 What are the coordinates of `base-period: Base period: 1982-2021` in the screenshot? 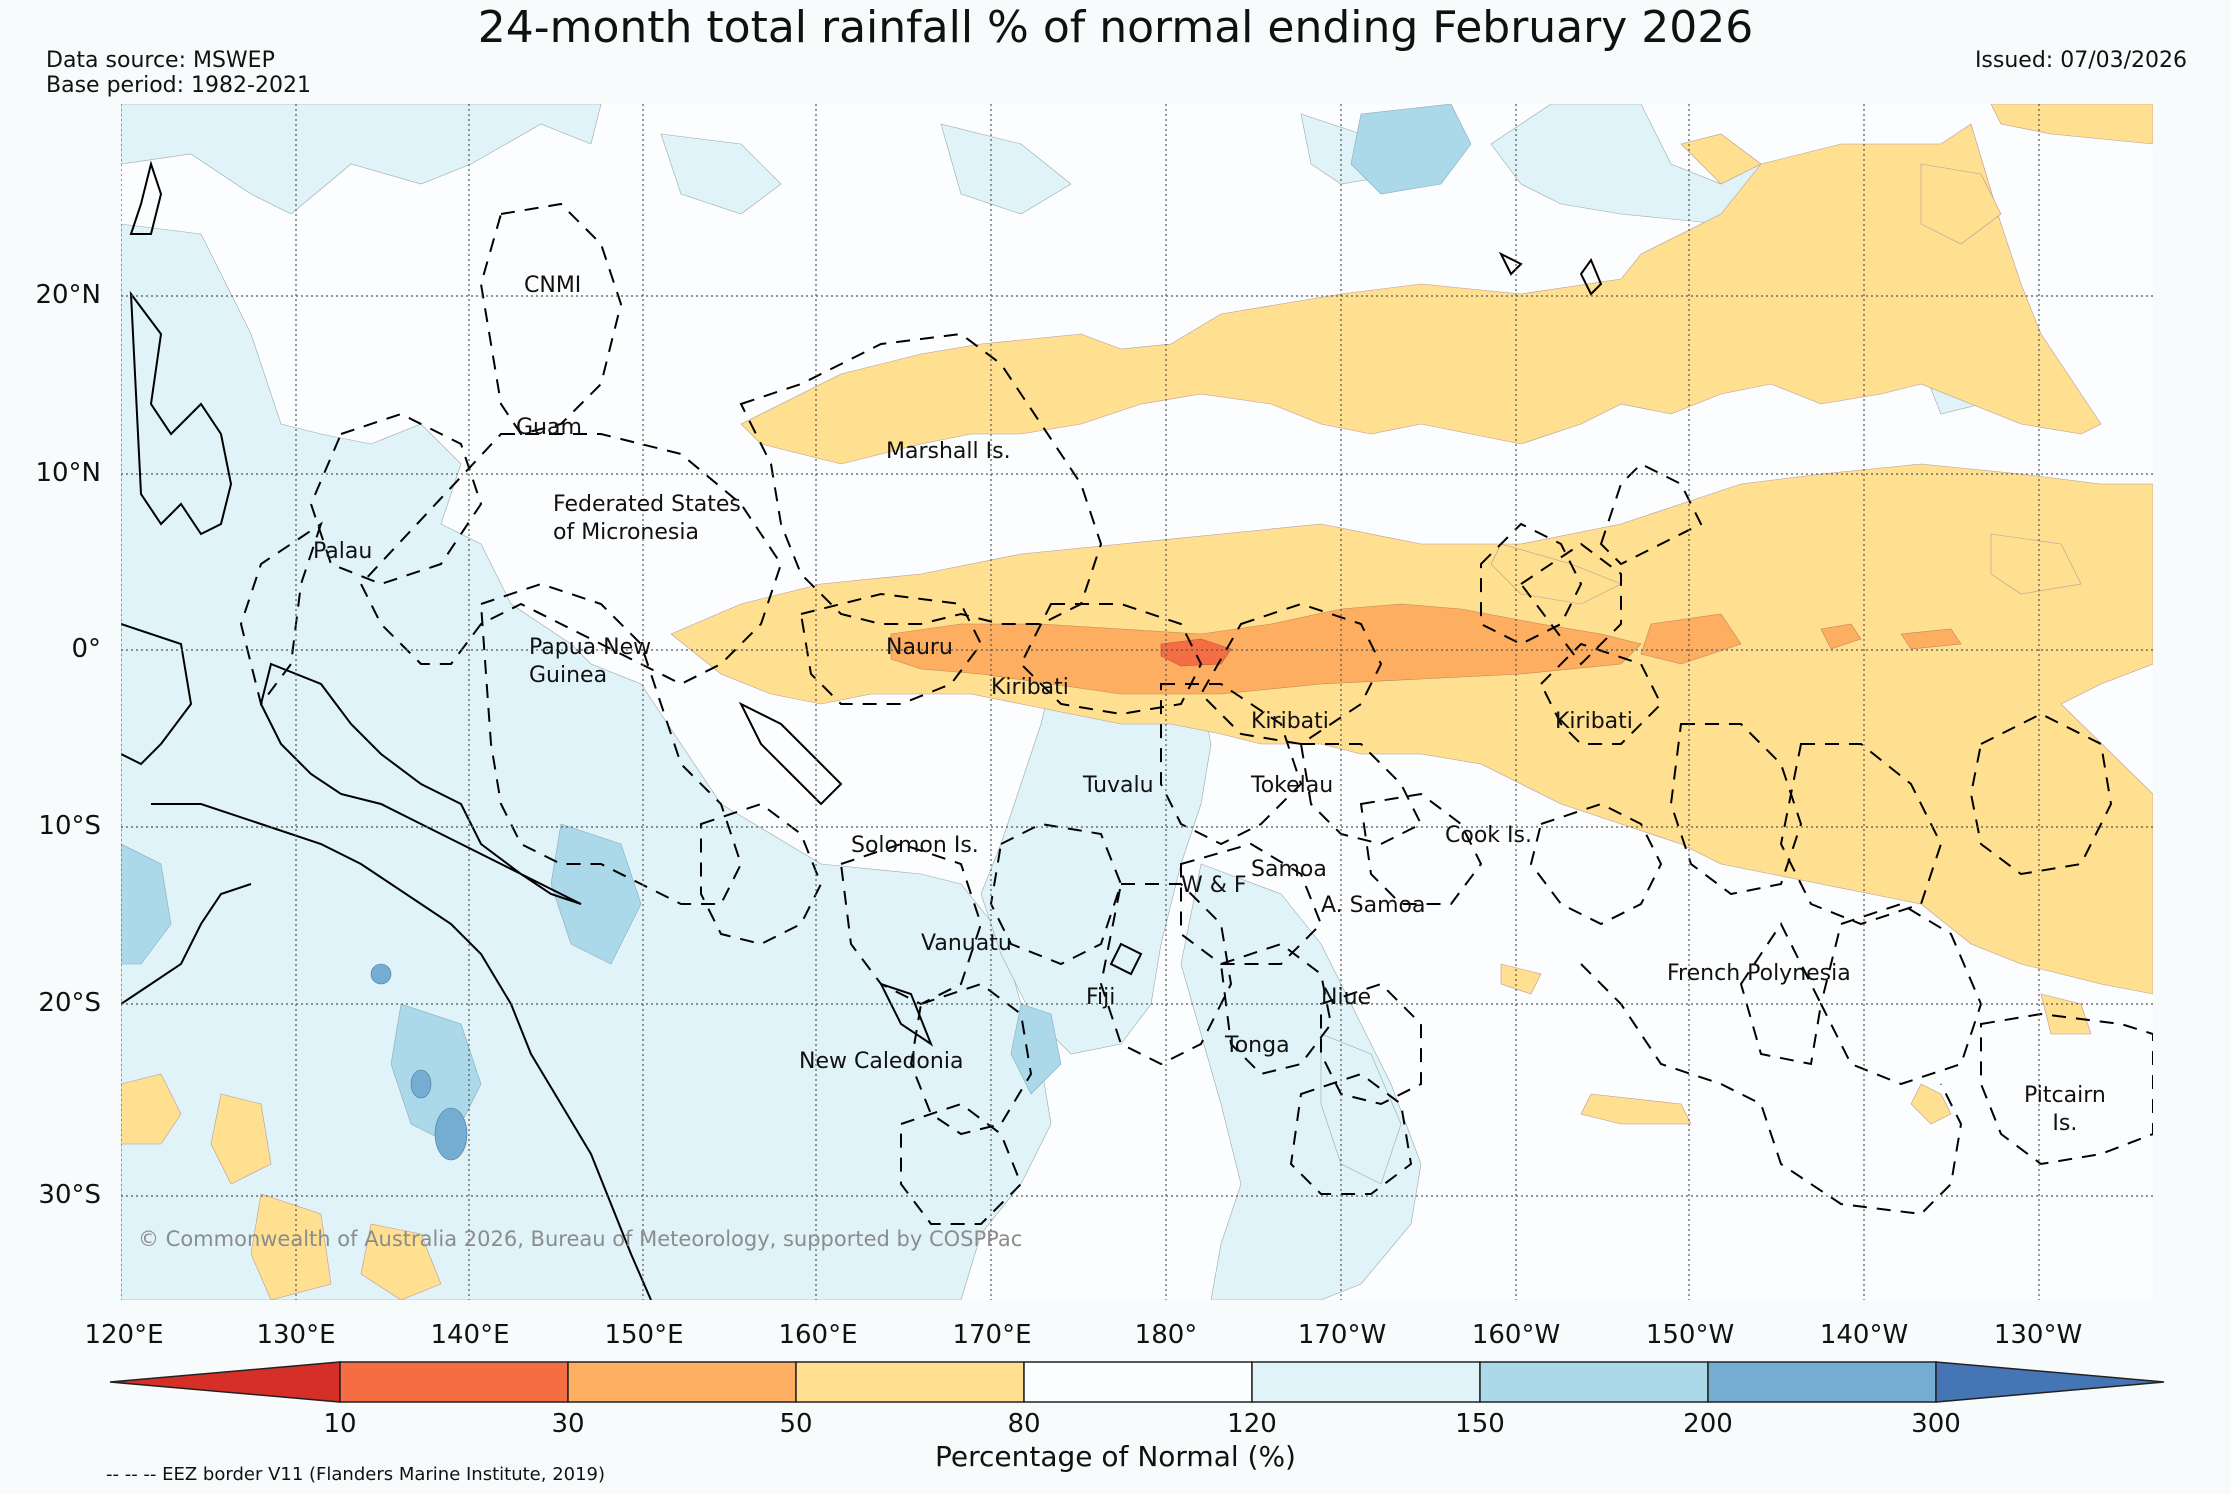 It's located at (178, 85).